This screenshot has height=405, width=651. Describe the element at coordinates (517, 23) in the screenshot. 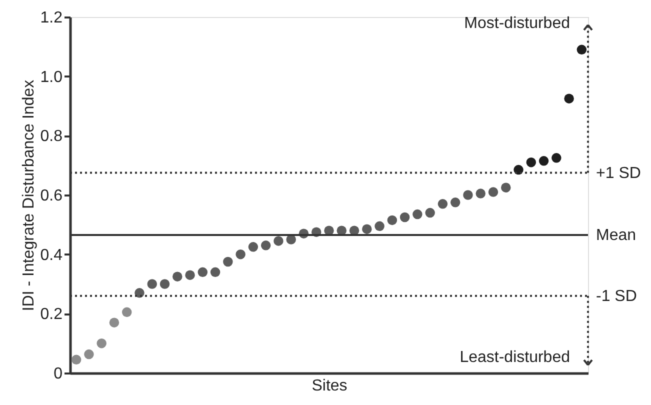

I see `annotation: Most-disturbed` at that location.